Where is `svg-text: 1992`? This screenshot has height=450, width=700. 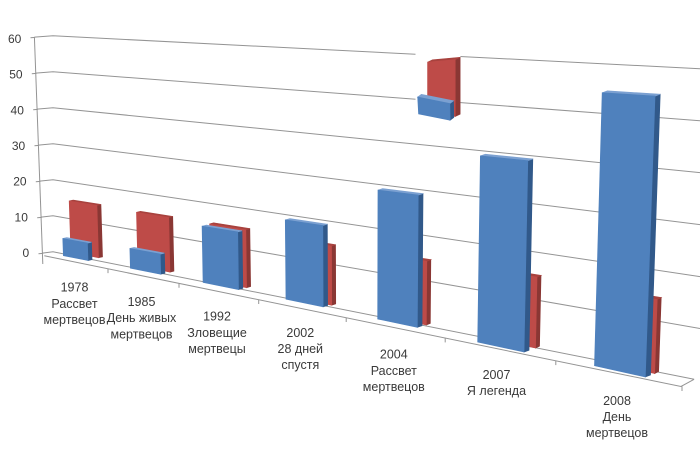
svg-text: 1992 is located at coordinates (217, 317).